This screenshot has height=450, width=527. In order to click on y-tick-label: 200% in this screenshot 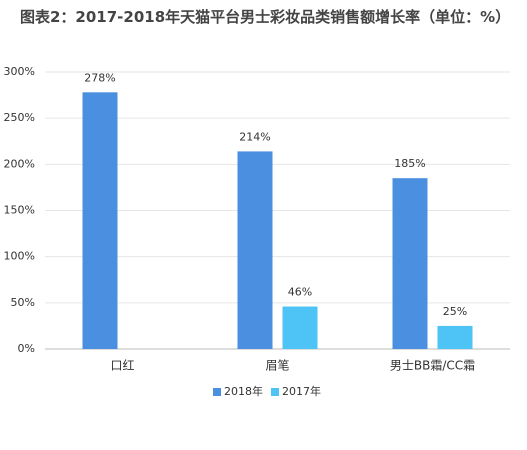, I will do `click(19, 163)`.